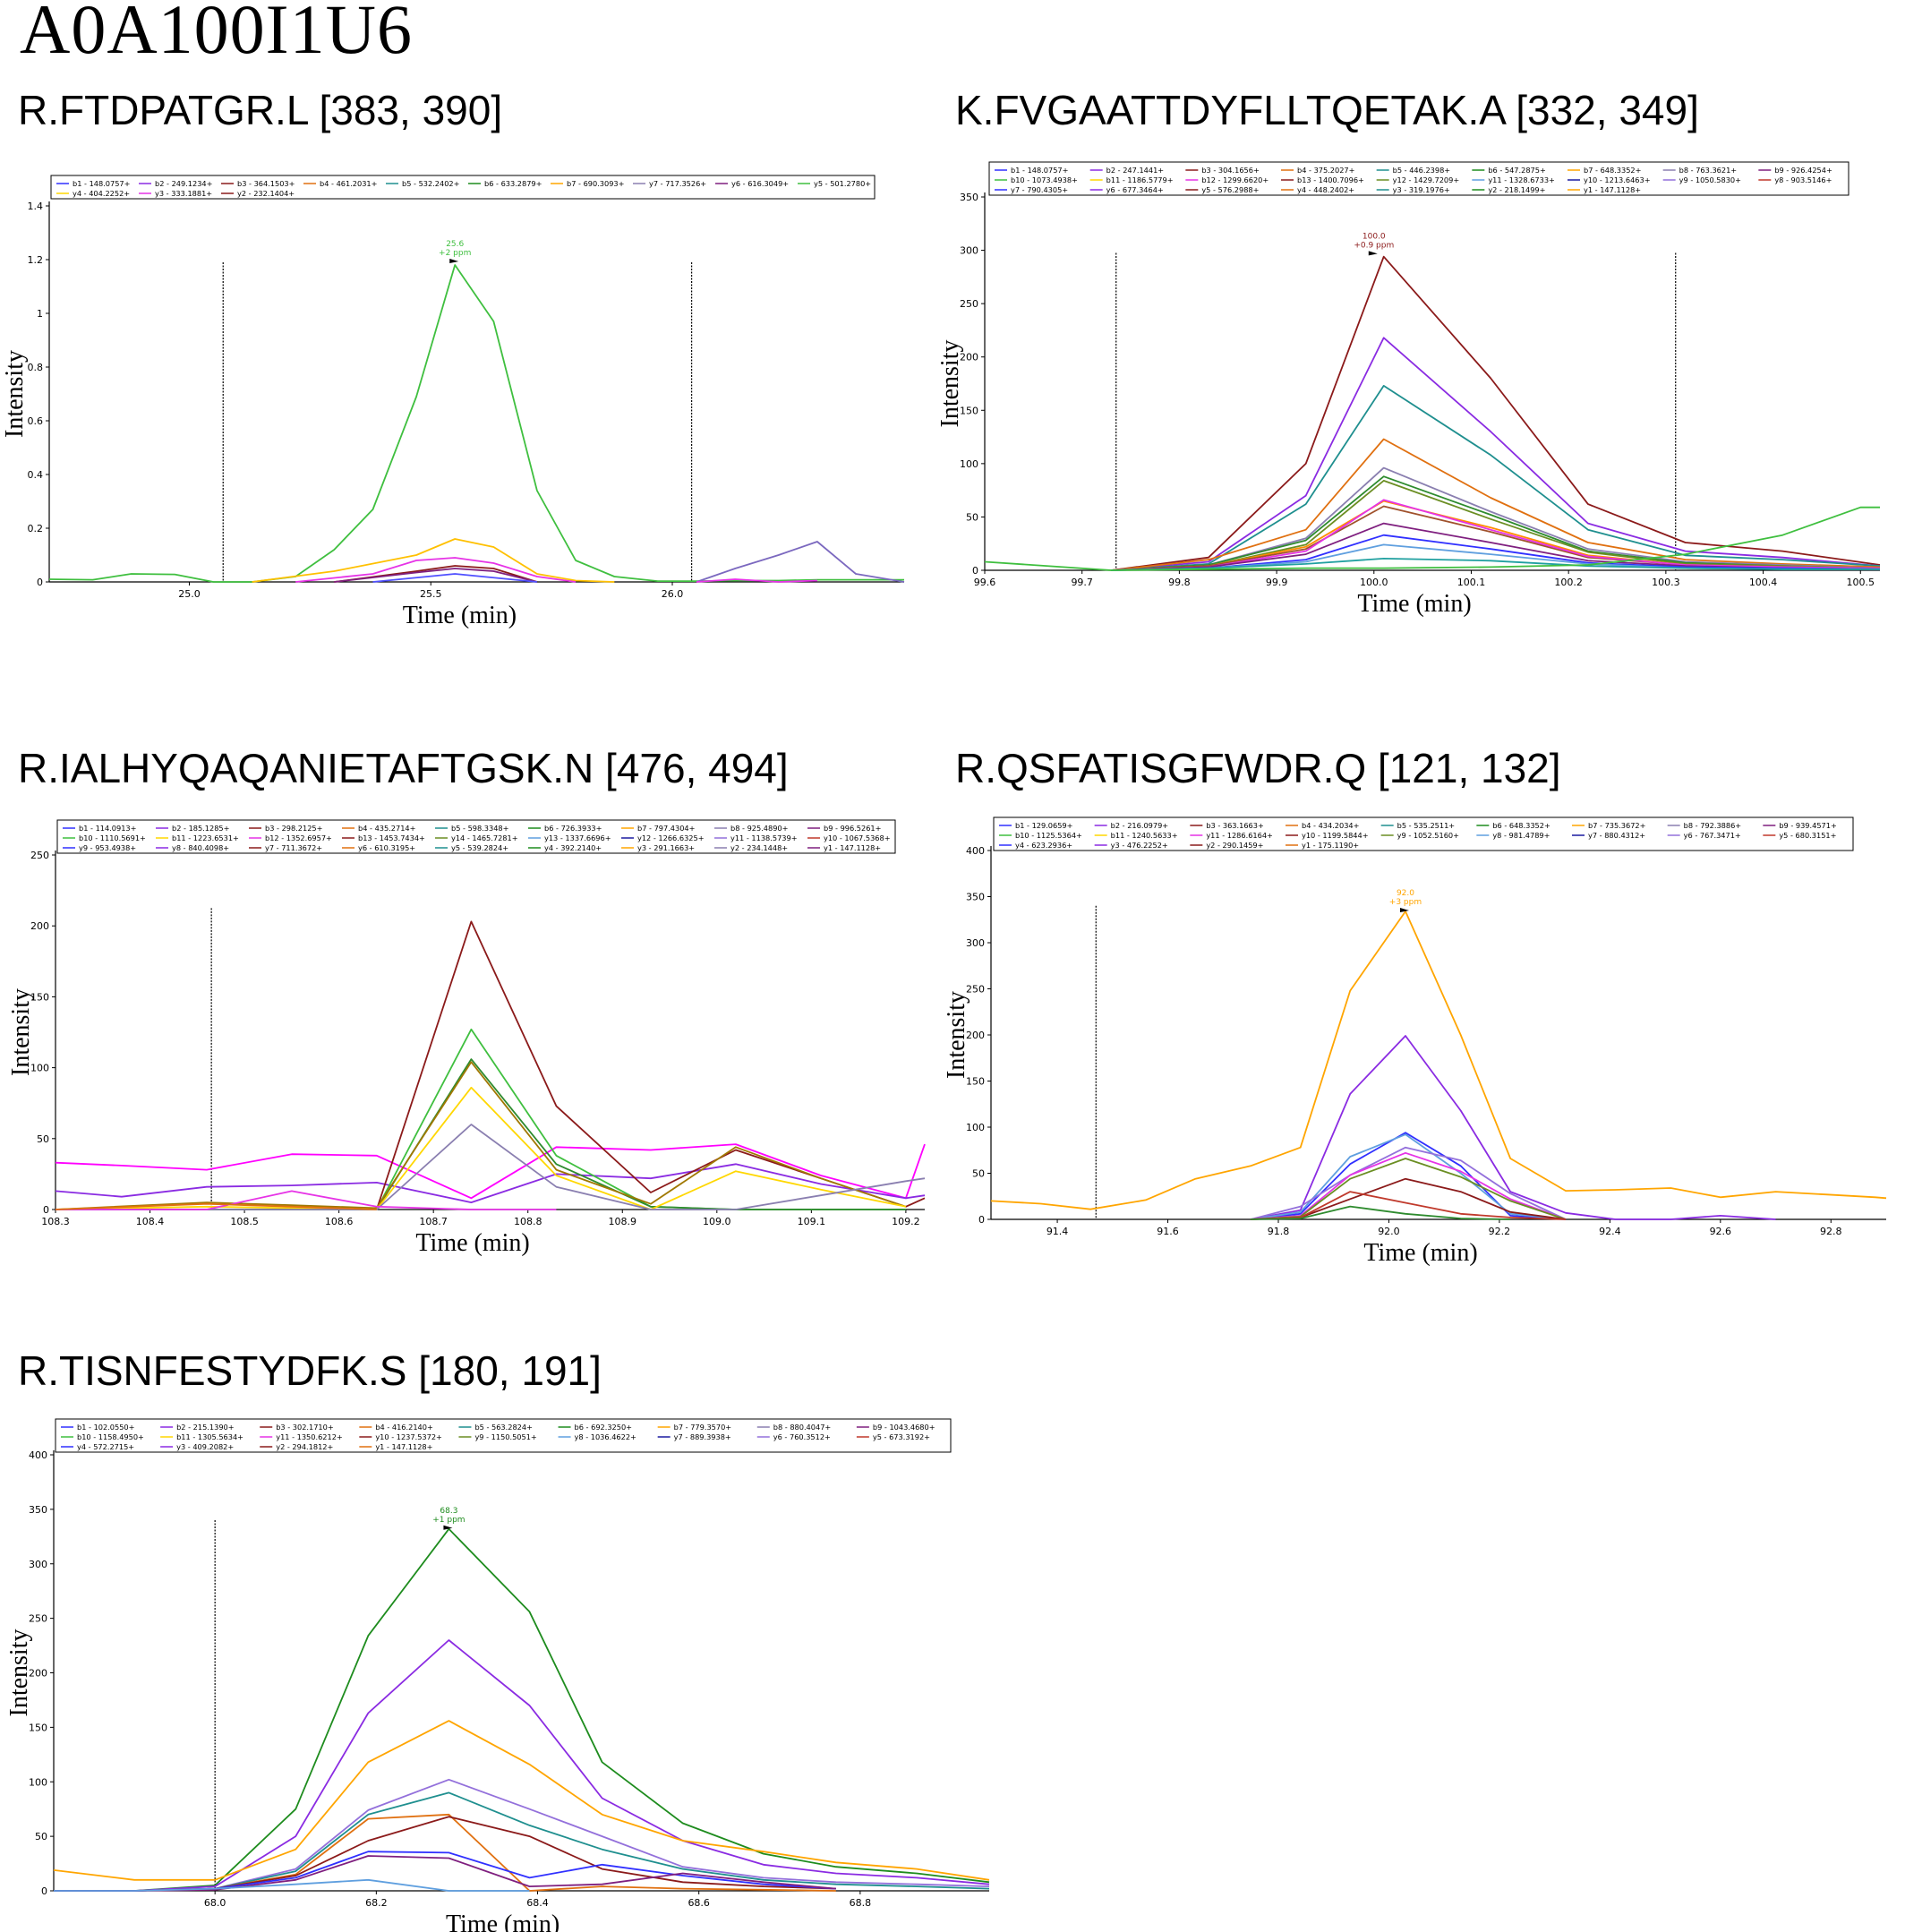 This screenshot has height=1932, width=1905. What do you see at coordinates (577, 837) in the screenshot?
I see `chart3-legend-entry: y13 - 1337.6696+` at bounding box center [577, 837].